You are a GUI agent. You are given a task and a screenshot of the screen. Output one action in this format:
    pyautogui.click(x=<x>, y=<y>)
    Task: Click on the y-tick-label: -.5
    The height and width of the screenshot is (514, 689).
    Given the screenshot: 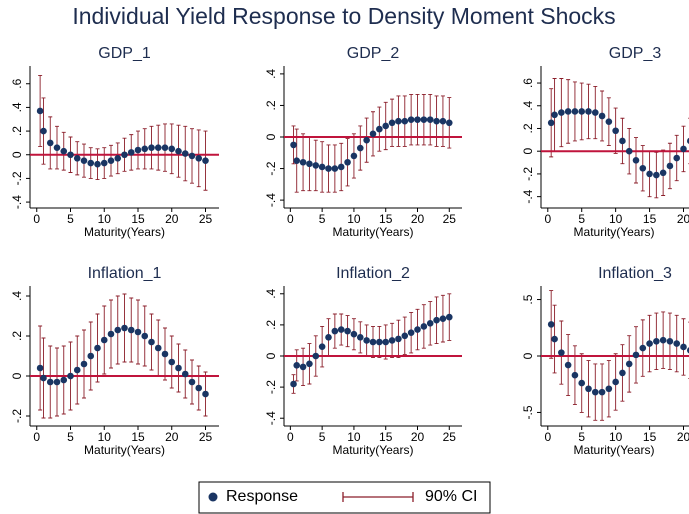 What is the action you would take?
    pyautogui.click(x=528, y=412)
    